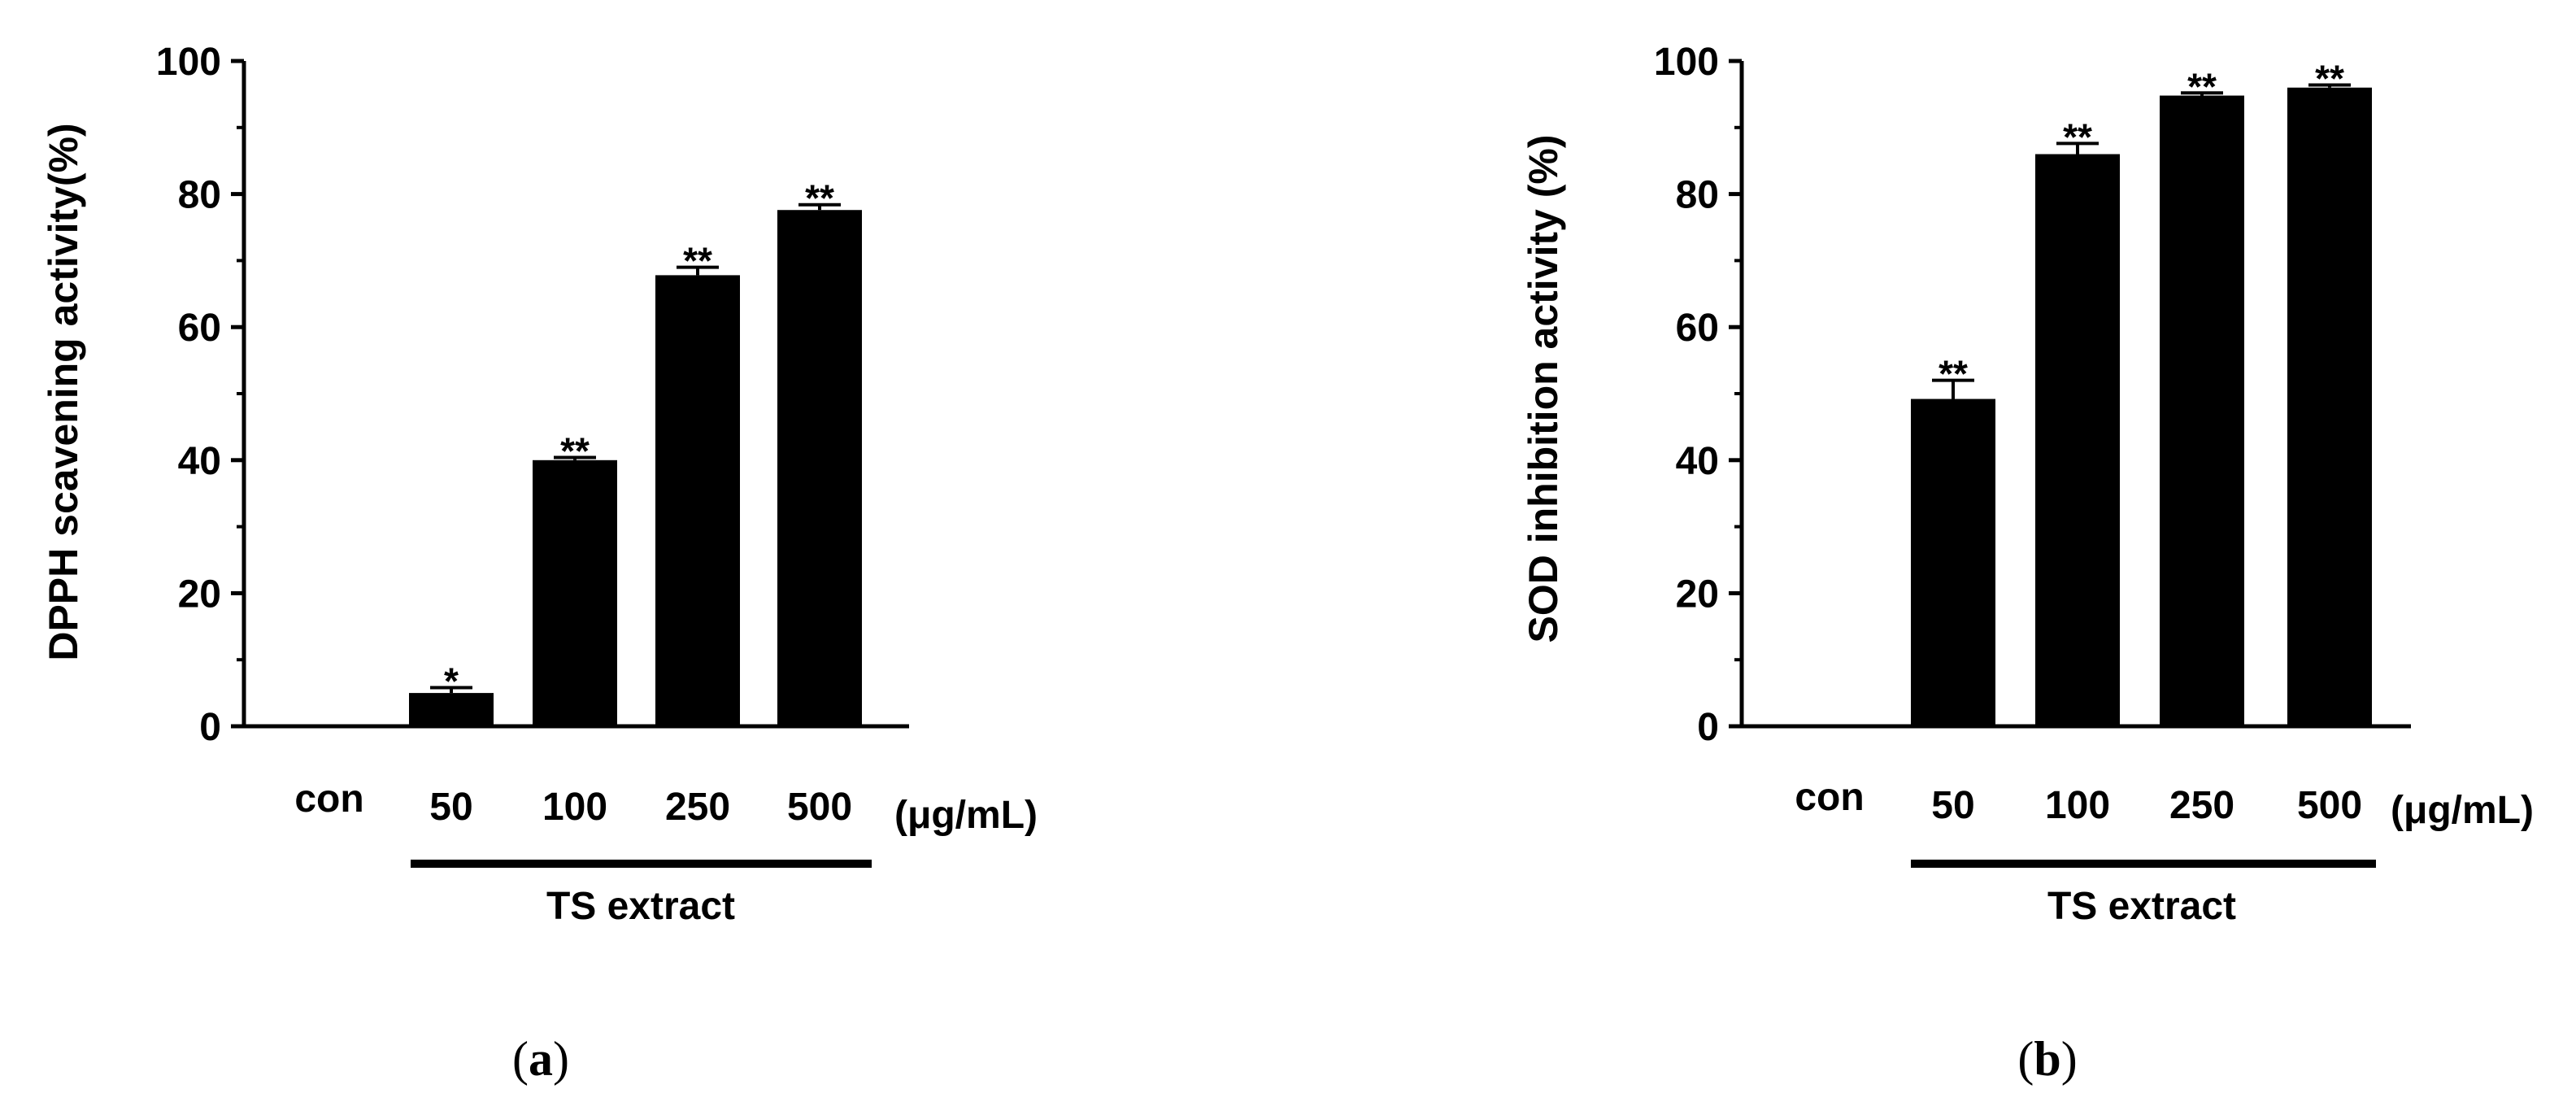  Describe the element at coordinates (2047, 1059) in the screenshot. I see `panel-label: (b)` at that location.